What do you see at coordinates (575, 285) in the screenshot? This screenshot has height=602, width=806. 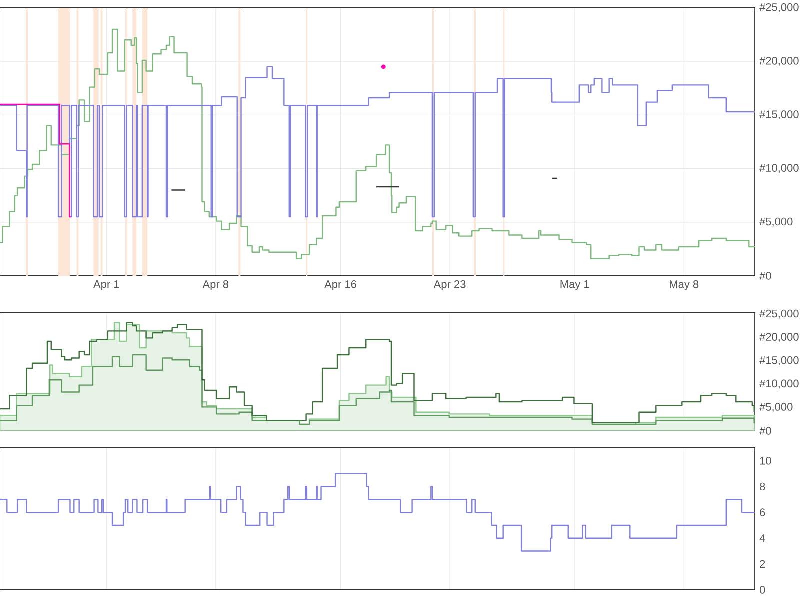 I see `x-tick-label: May 1` at bounding box center [575, 285].